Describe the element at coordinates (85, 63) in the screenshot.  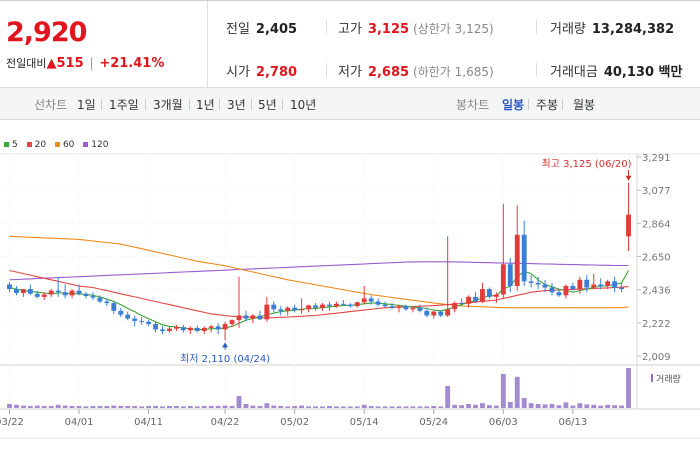
I see `change-row: 전일대비▲515 | +21.41%` at that location.